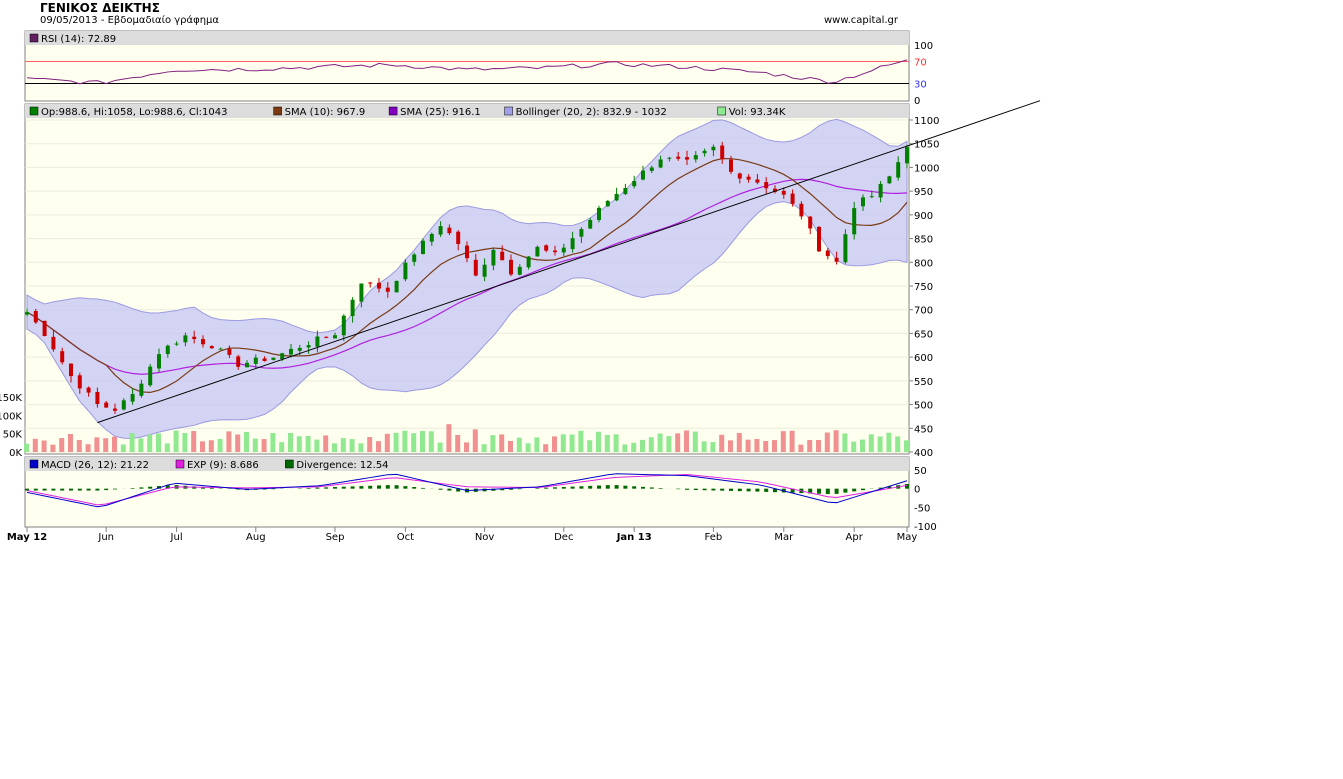  I want to click on x-tick-label: Sep, so click(335, 537).